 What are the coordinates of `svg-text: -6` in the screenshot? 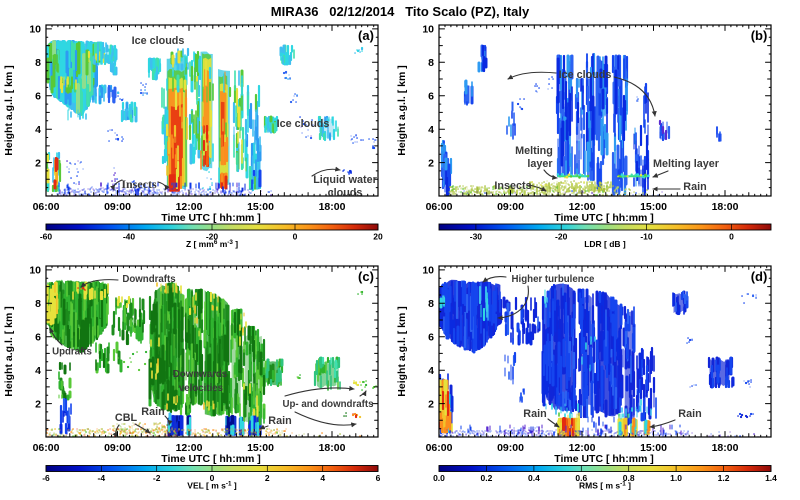 It's located at (46, 478).